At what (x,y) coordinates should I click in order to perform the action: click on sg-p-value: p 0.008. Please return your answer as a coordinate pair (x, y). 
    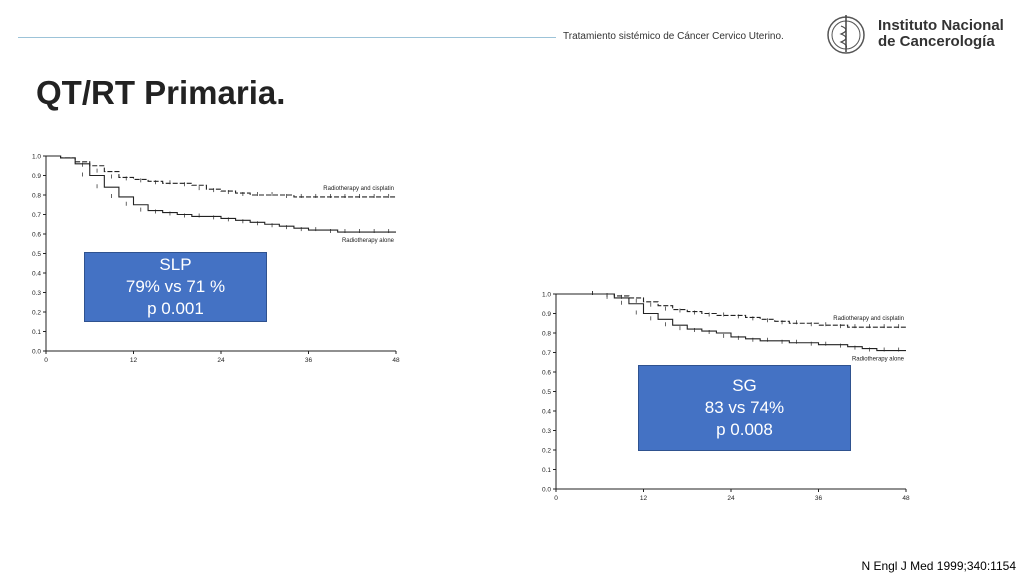
    Looking at the image, I should click on (744, 429).